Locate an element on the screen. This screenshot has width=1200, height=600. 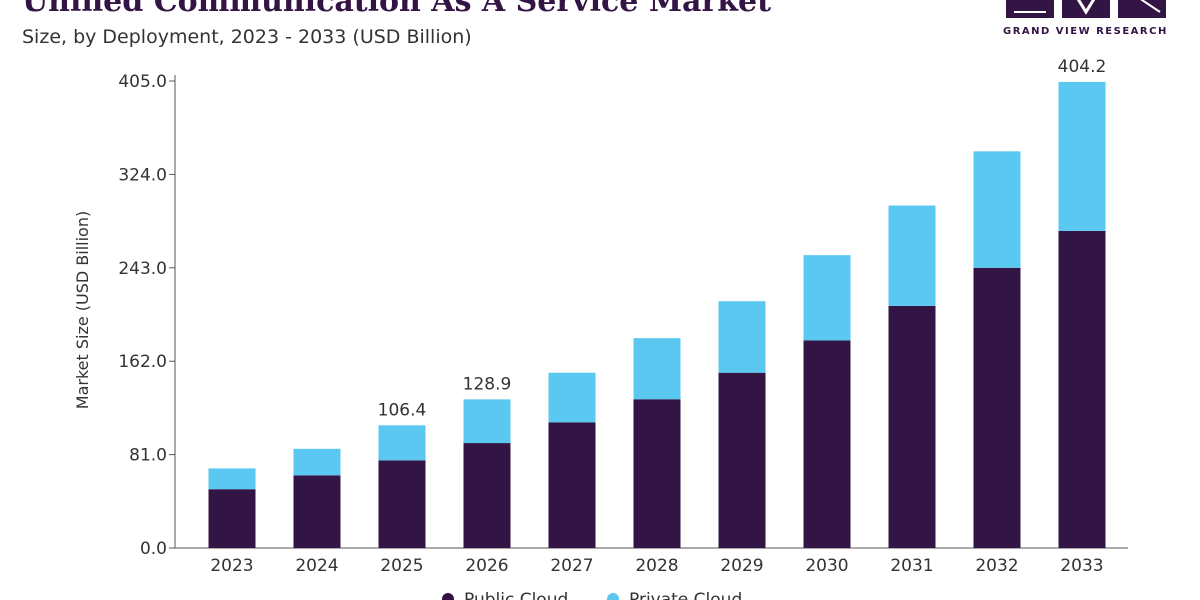
bar-public-cloud-2030 is located at coordinates (827, 444).